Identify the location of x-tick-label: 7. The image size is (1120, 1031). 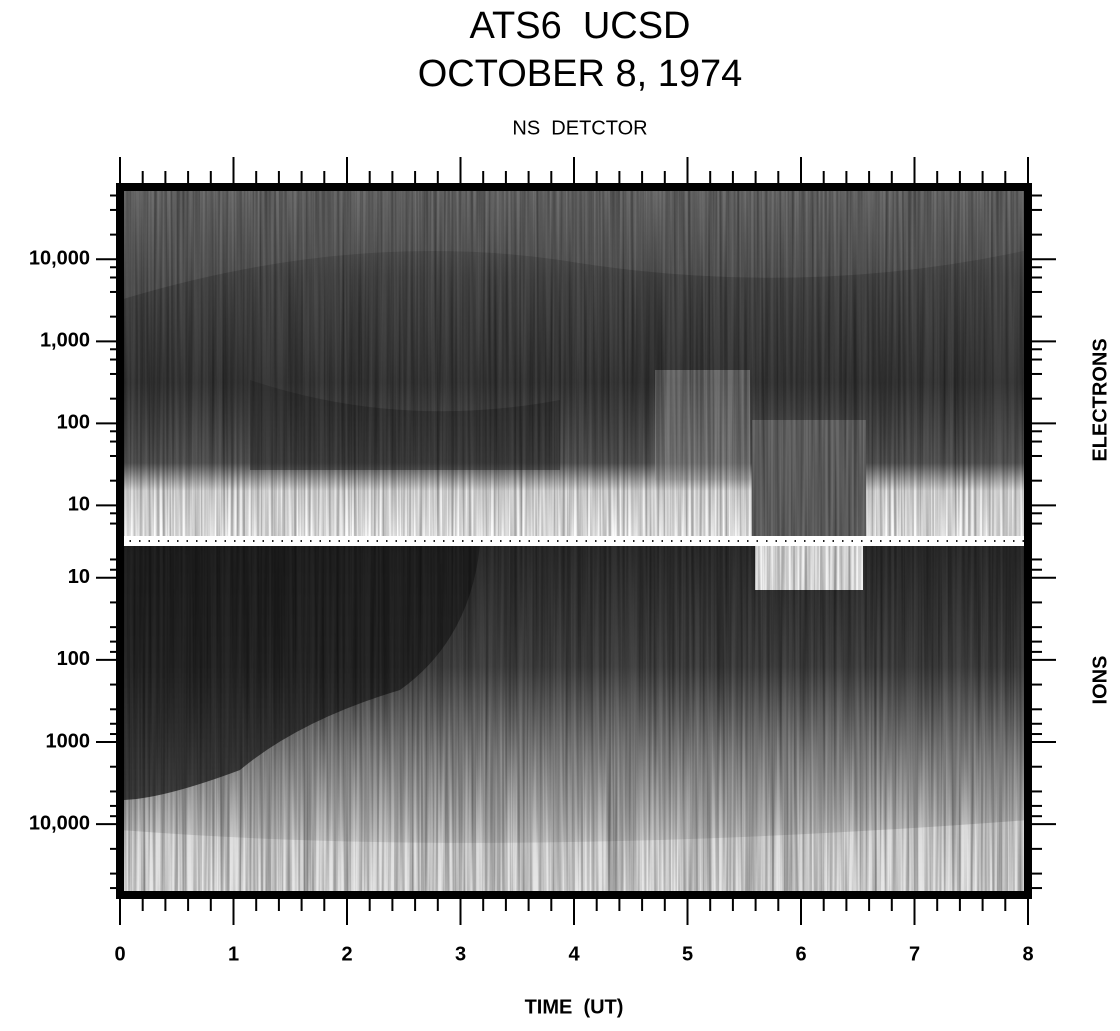
(914, 954).